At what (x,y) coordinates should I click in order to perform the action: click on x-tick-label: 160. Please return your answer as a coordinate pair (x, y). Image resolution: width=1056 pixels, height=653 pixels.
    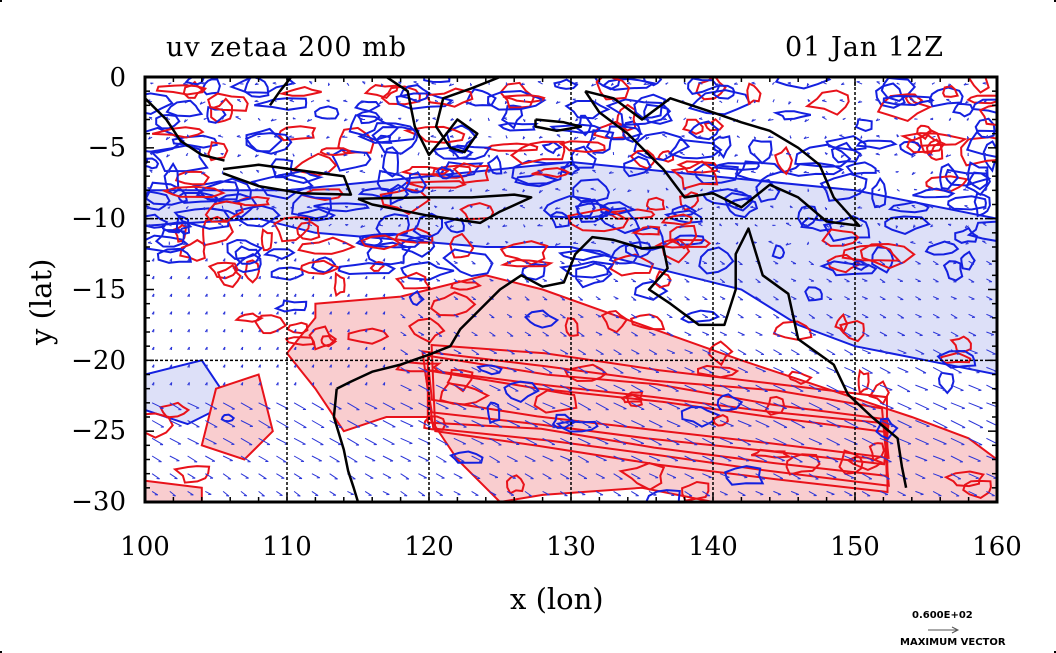
    Looking at the image, I should click on (997, 547).